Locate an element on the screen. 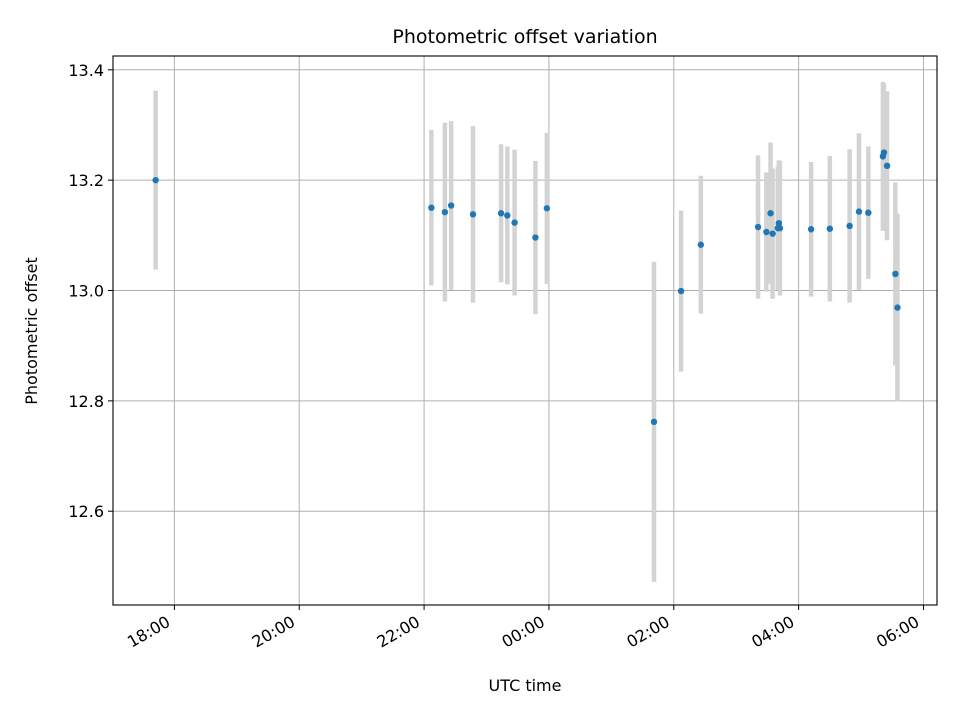 The height and width of the screenshot is (720, 960). chart-title: Photometric offset variation is located at coordinates (524, 37).